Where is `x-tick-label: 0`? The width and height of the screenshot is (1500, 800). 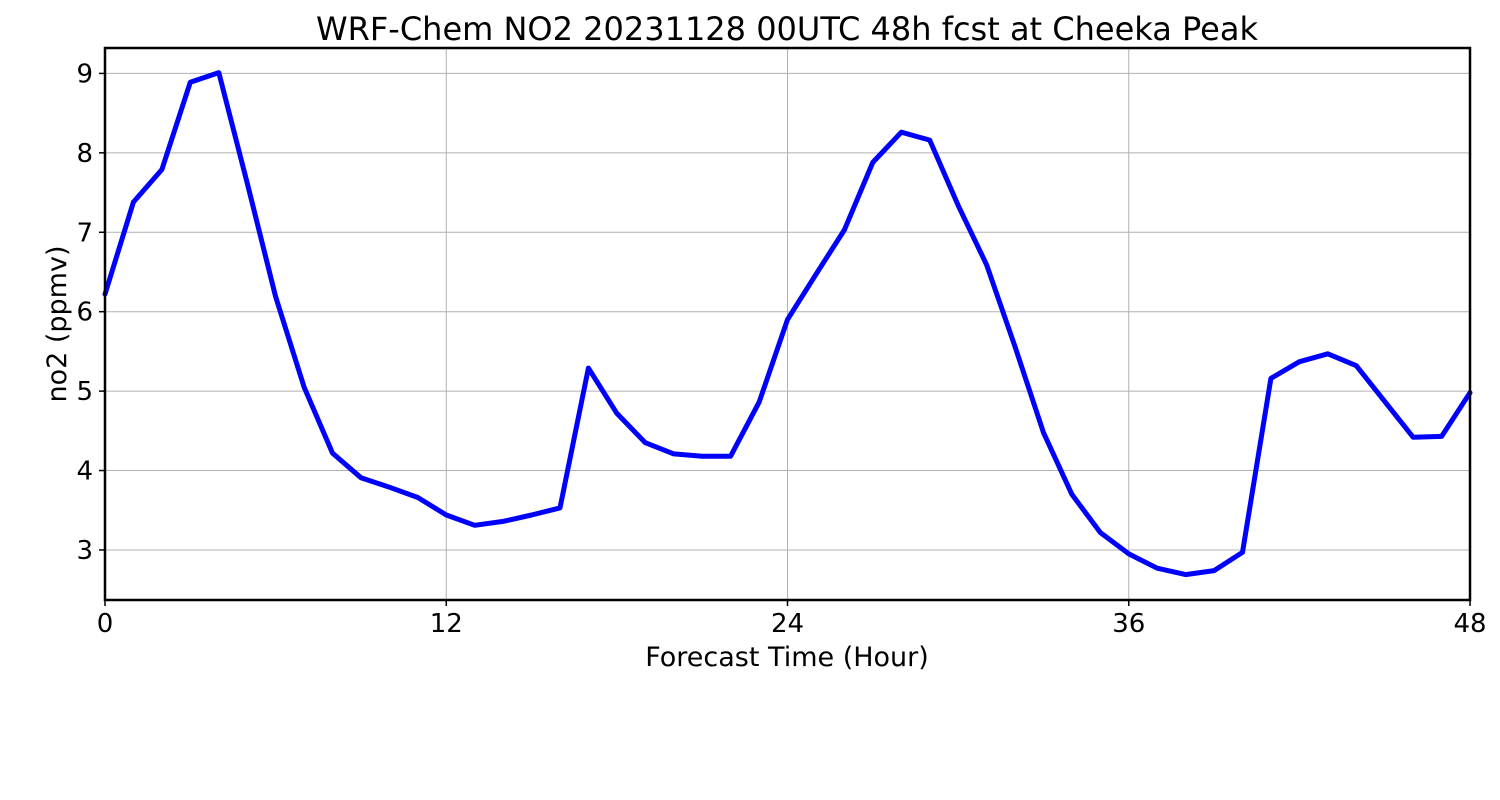
x-tick-label: 0 is located at coordinates (105, 624).